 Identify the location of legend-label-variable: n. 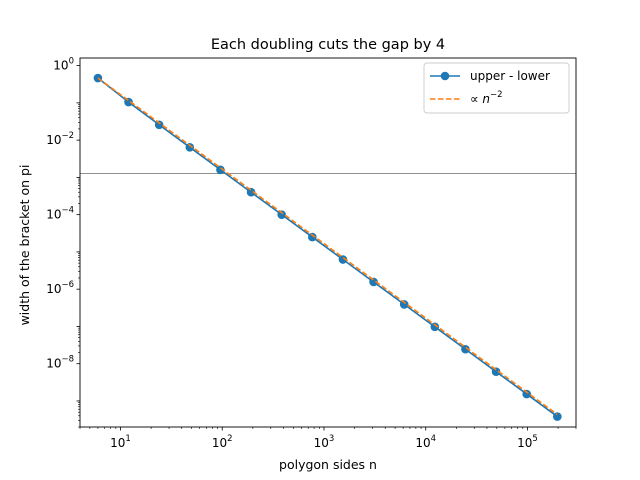
(486, 99).